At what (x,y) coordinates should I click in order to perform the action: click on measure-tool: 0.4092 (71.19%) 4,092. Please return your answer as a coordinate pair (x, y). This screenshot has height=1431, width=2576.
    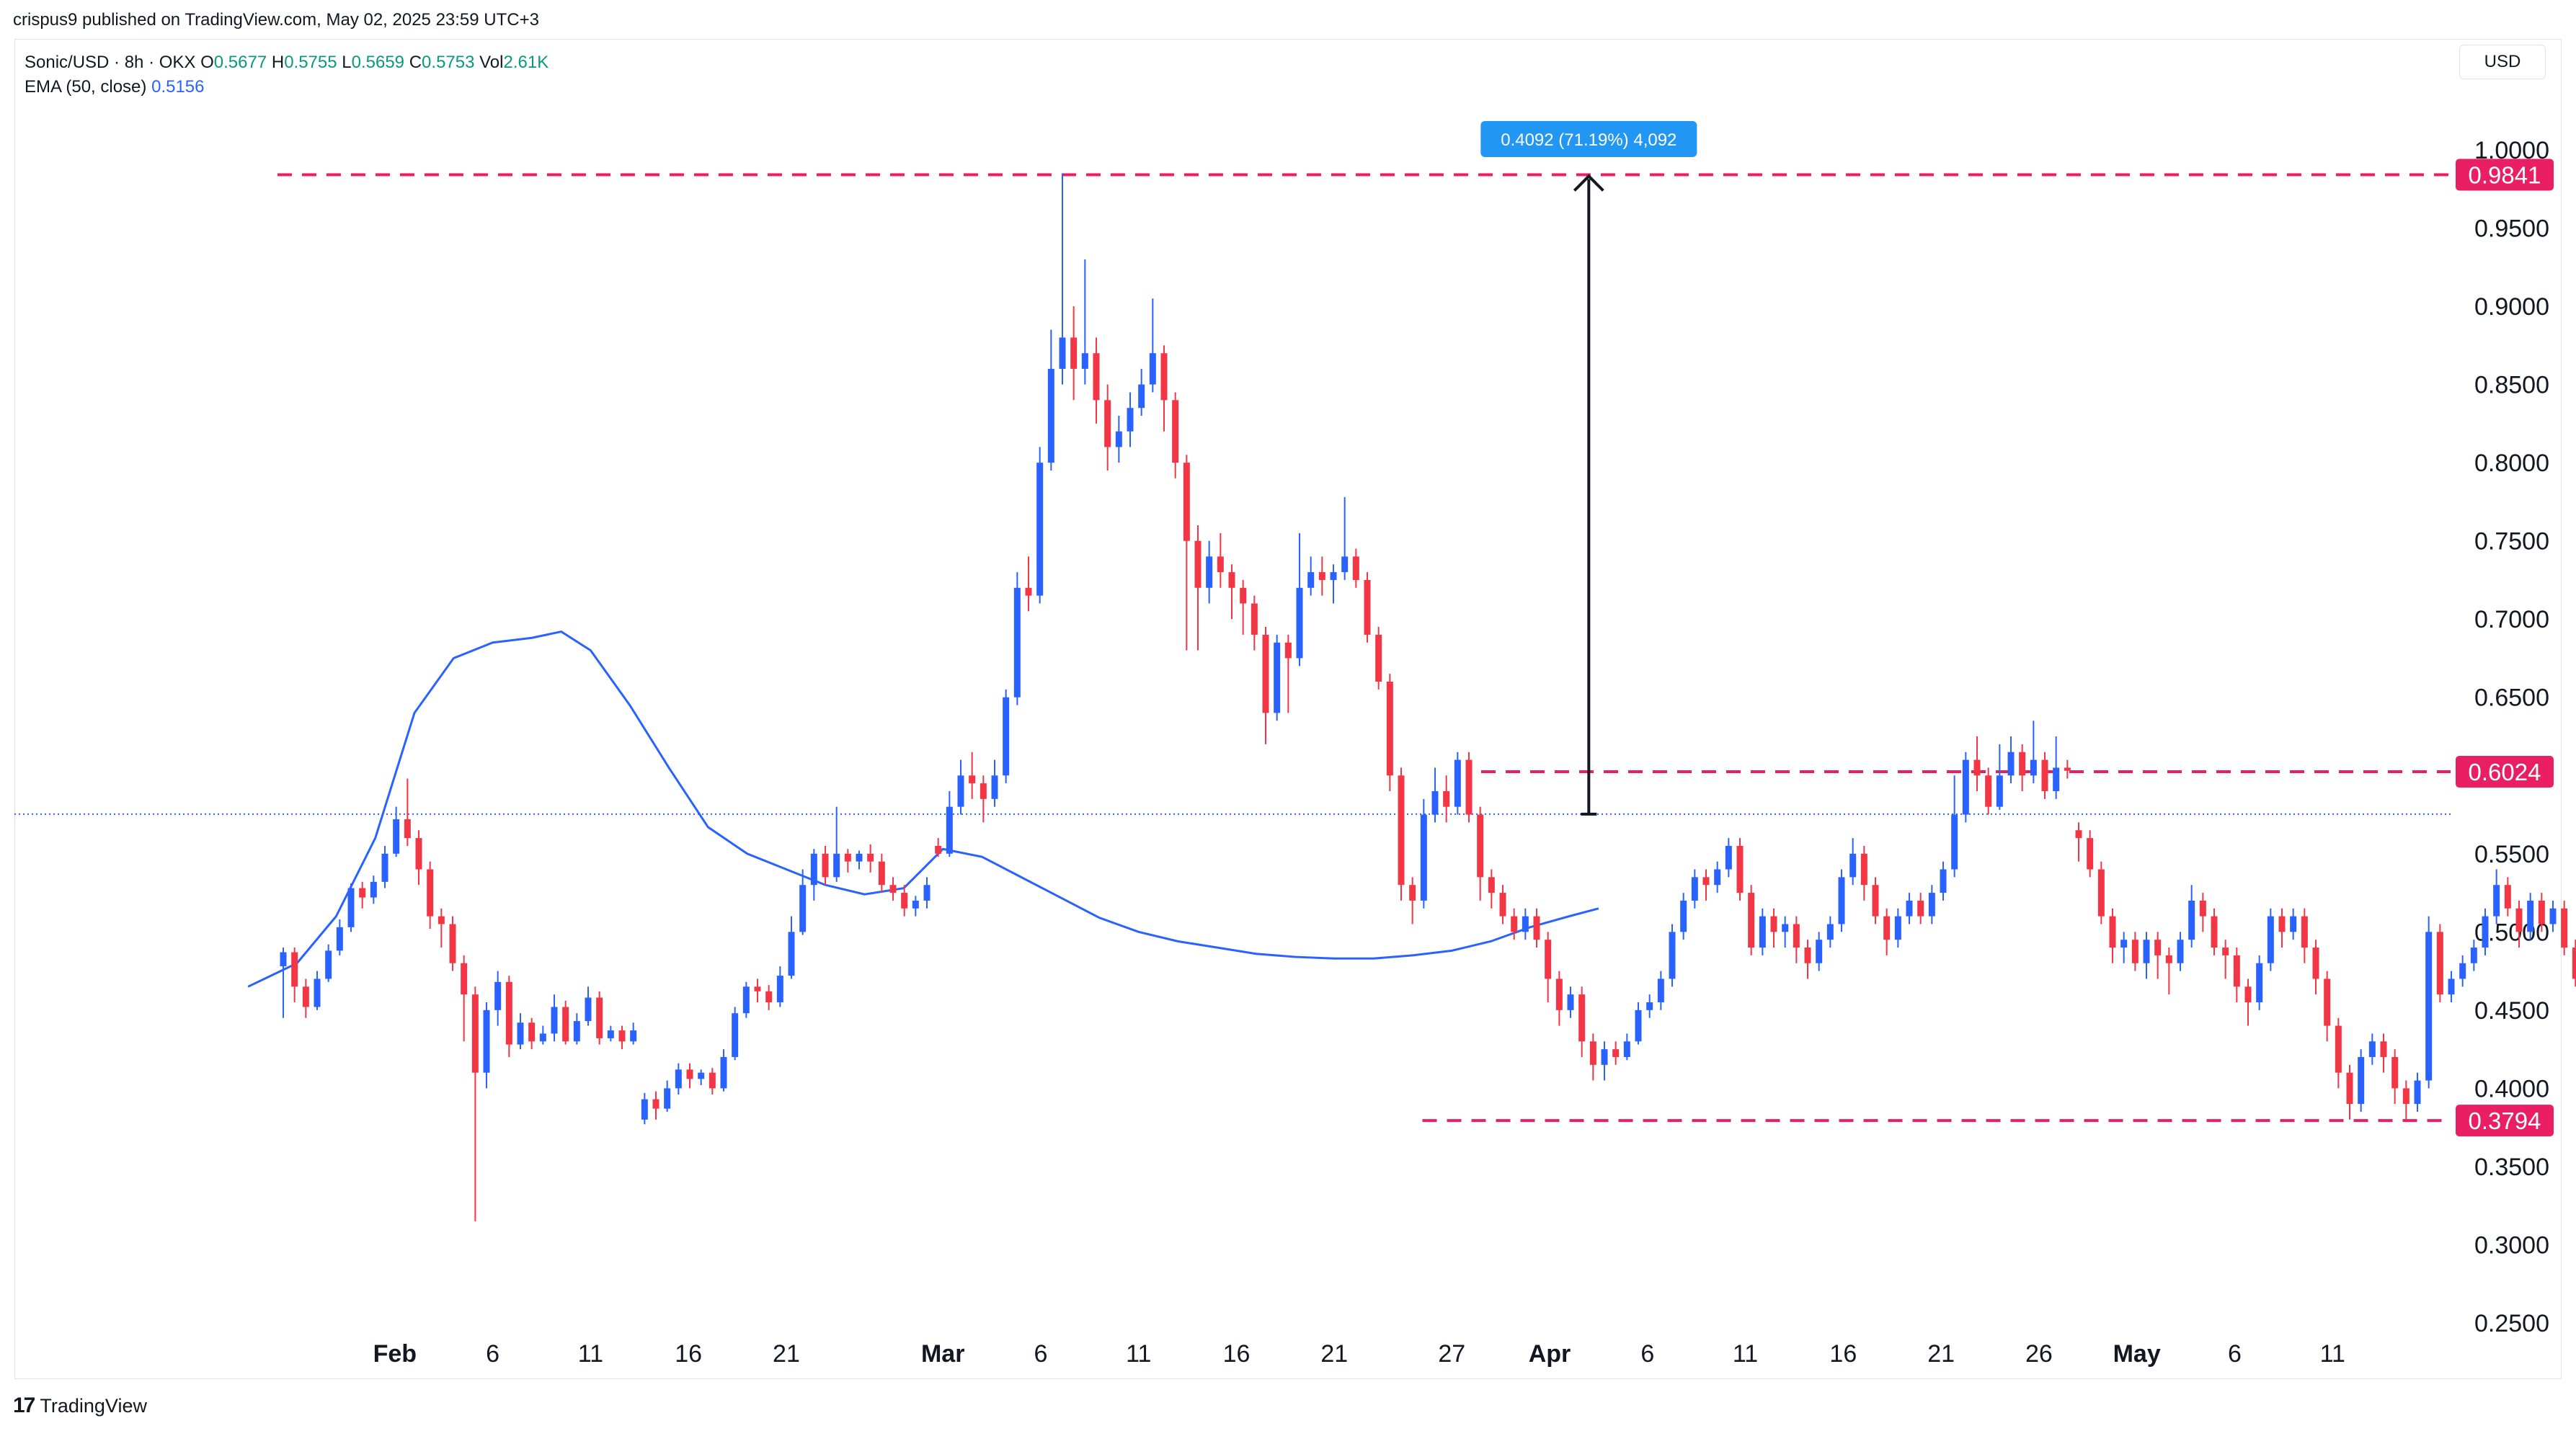
    Looking at the image, I should click on (1589, 468).